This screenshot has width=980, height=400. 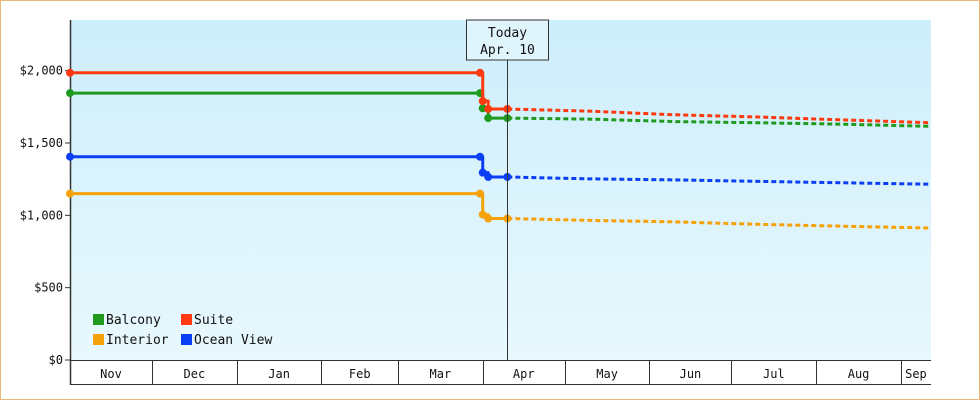 What do you see at coordinates (507, 33) in the screenshot?
I see `today-title: Today` at bounding box center [507, 33].